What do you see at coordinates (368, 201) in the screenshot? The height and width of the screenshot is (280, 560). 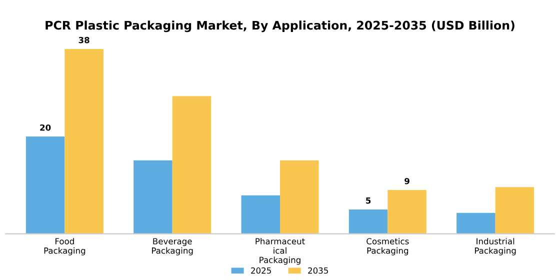 I see `data-label: 5` at bounding box center [368, 201].